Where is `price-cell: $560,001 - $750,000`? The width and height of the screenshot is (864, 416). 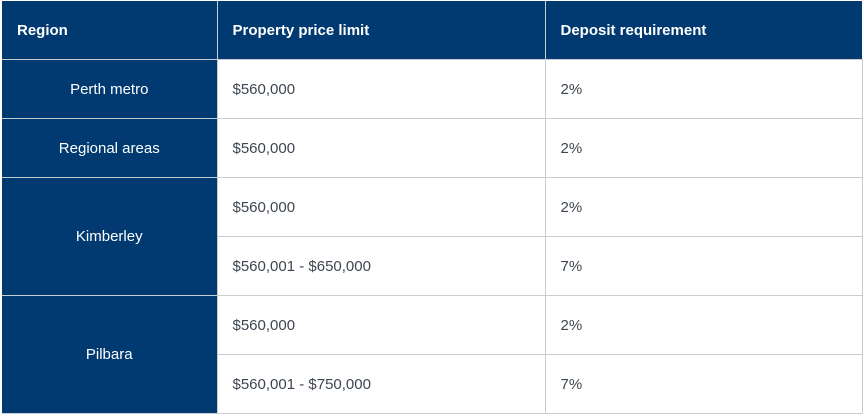
price-cell: $560,001 - $750,000 is located at coordinates (381, 384).